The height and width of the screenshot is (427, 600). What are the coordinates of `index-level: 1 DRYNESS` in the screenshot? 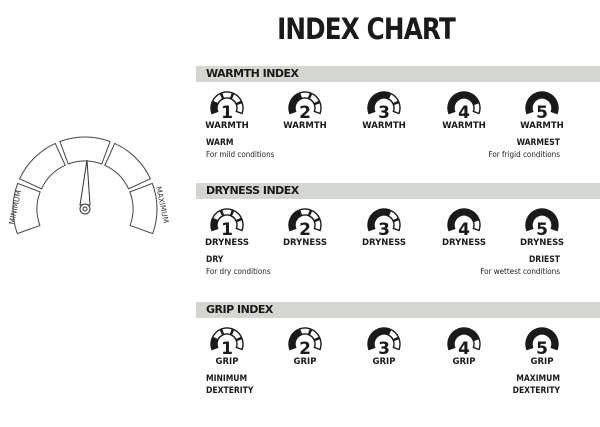 It's located at (227, 227).